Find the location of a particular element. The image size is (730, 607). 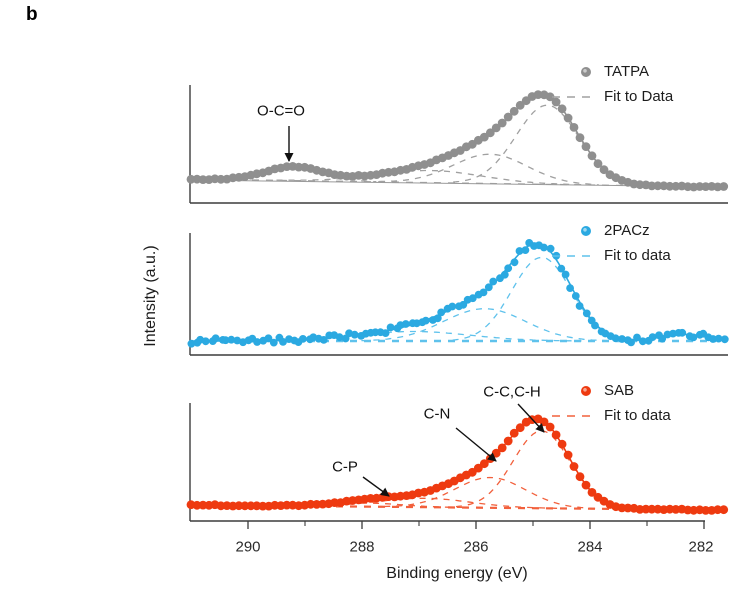

sab-legend-marker-highlight is located at coordinates (585, 390).